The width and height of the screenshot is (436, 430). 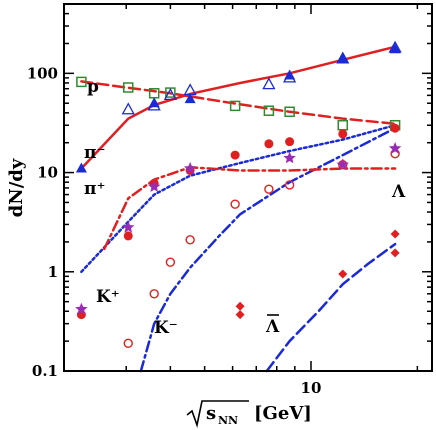 What do you see at coordinates (16, 187) in the screenshot?
I see `y-axis-label: dN/dy` at bounding box center [16, 187].